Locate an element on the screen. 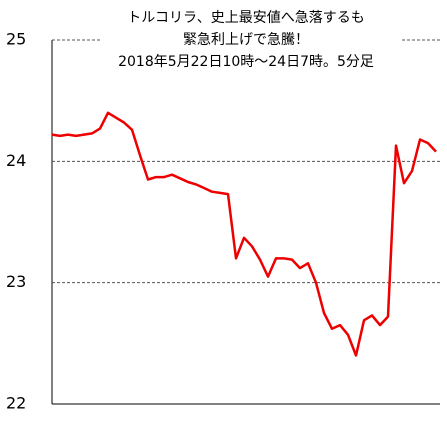 This screenshot has width=447, height=424. title-background is located at coordinates (250, 41).